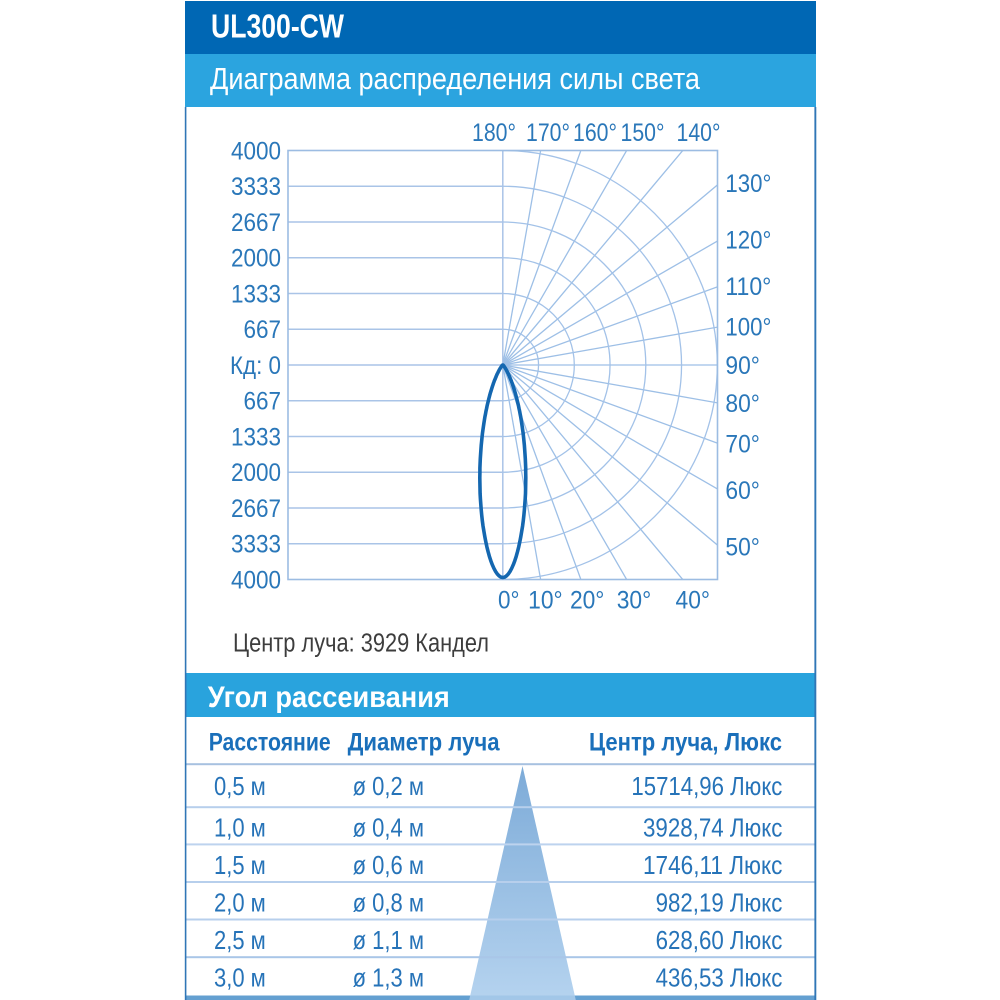  I want to click on svg-text: ø 0,6 м, so click(388, 865).